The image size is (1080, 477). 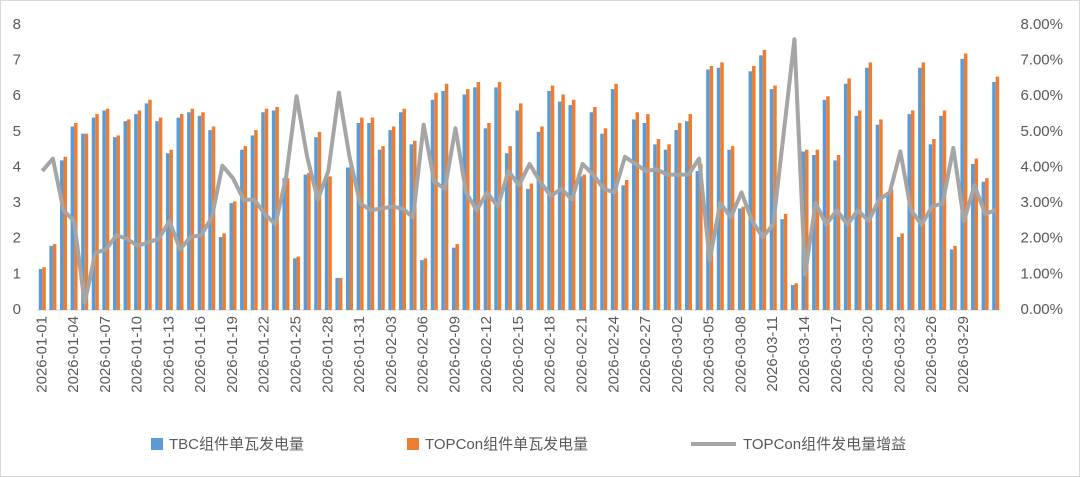 I want to click on x-tick-label: 2026-03-08, so click(x=740, y=354).